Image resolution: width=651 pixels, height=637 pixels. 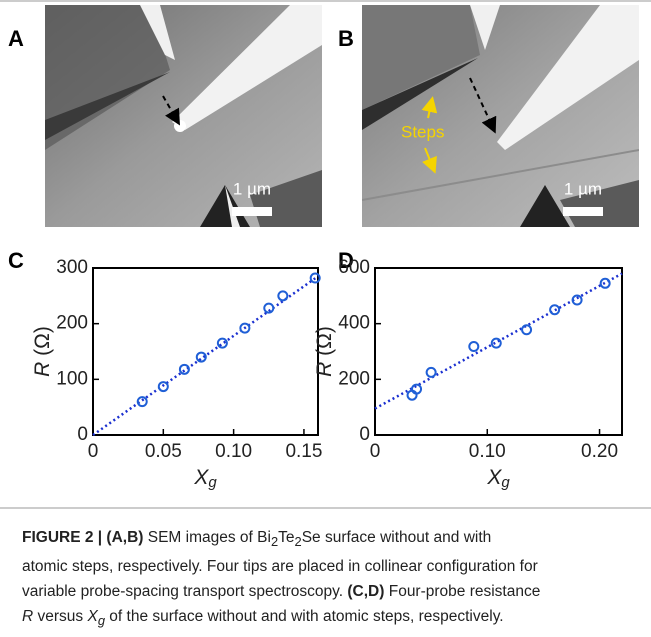 What do you see at coordinates (599, 451) in the screenshot?
I see `x-tick-label: 0.20` at bounding box center [599, 451].